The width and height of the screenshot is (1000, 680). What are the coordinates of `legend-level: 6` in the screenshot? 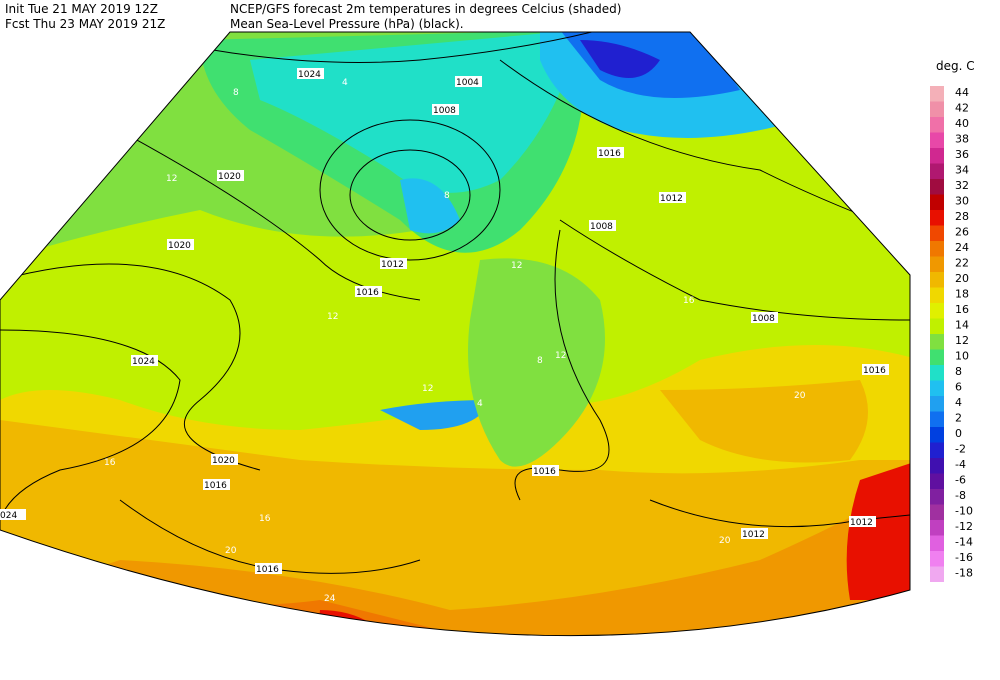 It's located at (958, 387).